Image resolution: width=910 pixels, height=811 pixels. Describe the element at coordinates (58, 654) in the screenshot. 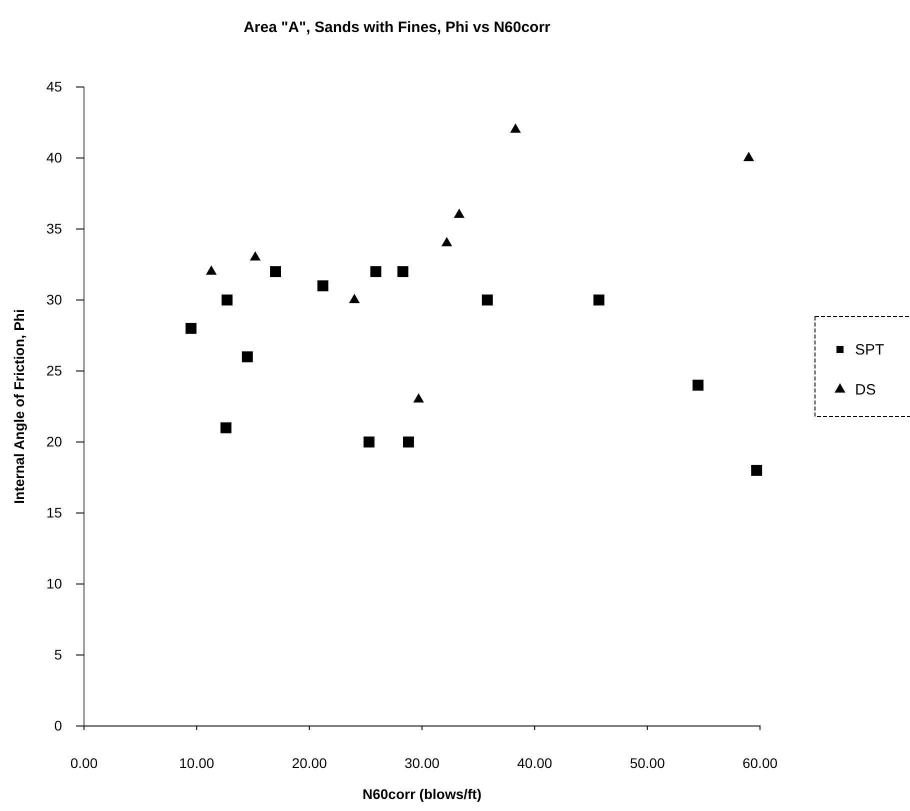

I see `y-tick-label: 5` at that location.